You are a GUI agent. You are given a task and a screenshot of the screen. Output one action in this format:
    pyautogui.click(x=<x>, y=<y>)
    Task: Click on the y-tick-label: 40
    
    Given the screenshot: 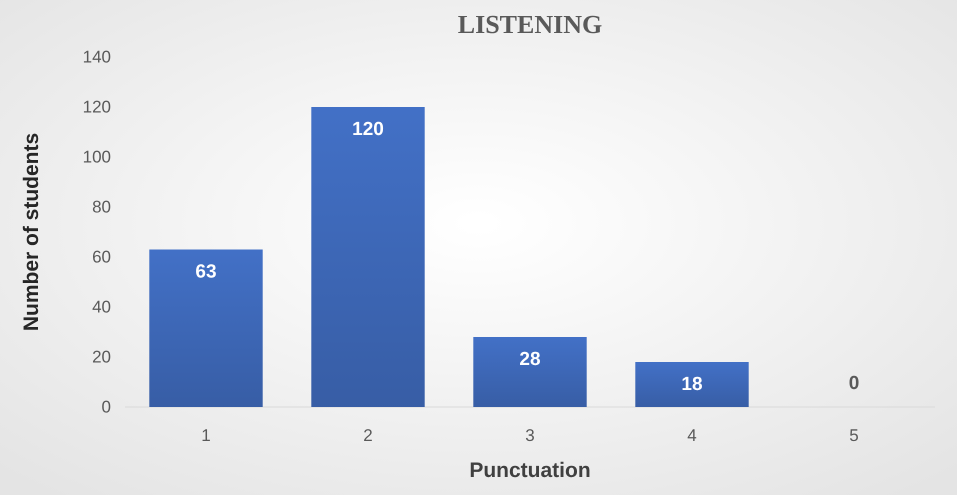 What is the action you would take?
    pyautogui.click(x=101, y=306)
    